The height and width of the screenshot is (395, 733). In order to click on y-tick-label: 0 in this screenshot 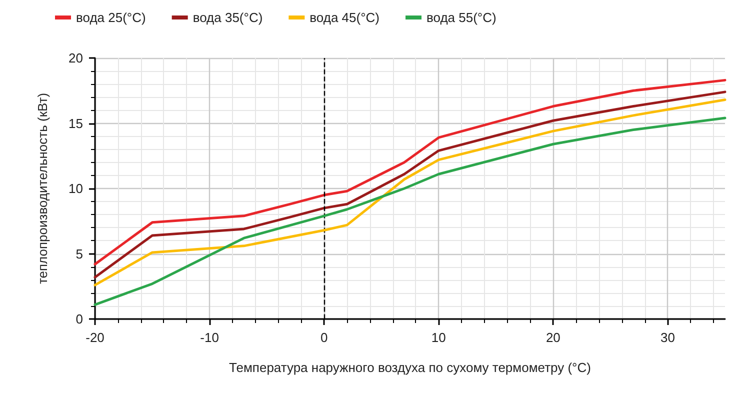, I will do `click(79, 319)`.